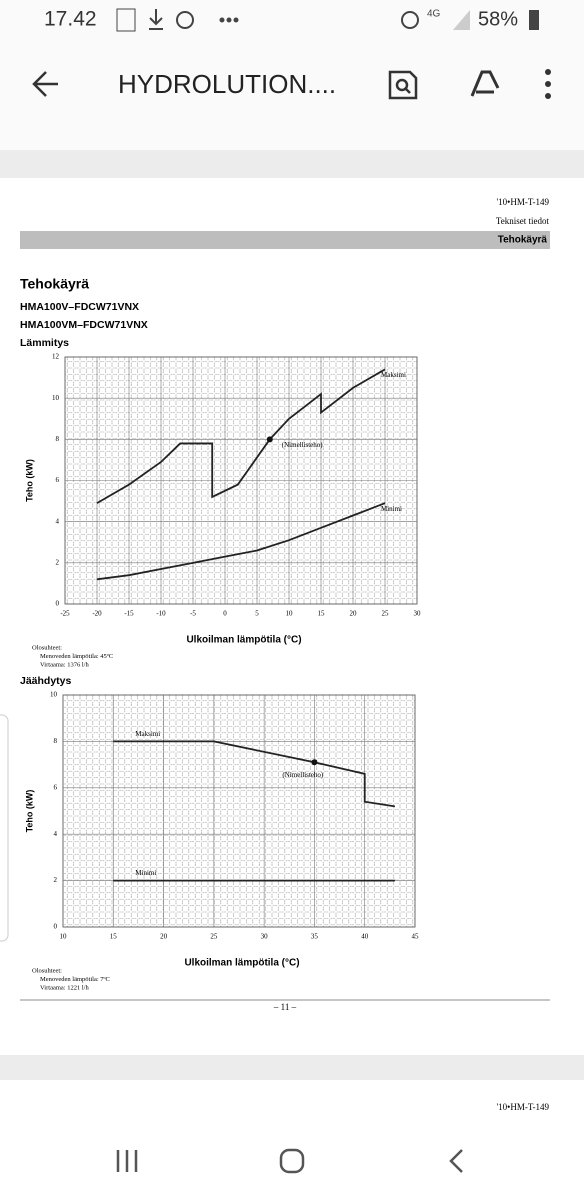  What do you see at coordinates (285, 240) in the screenshot?
I see `section-band` at bounding box center [285, 240].